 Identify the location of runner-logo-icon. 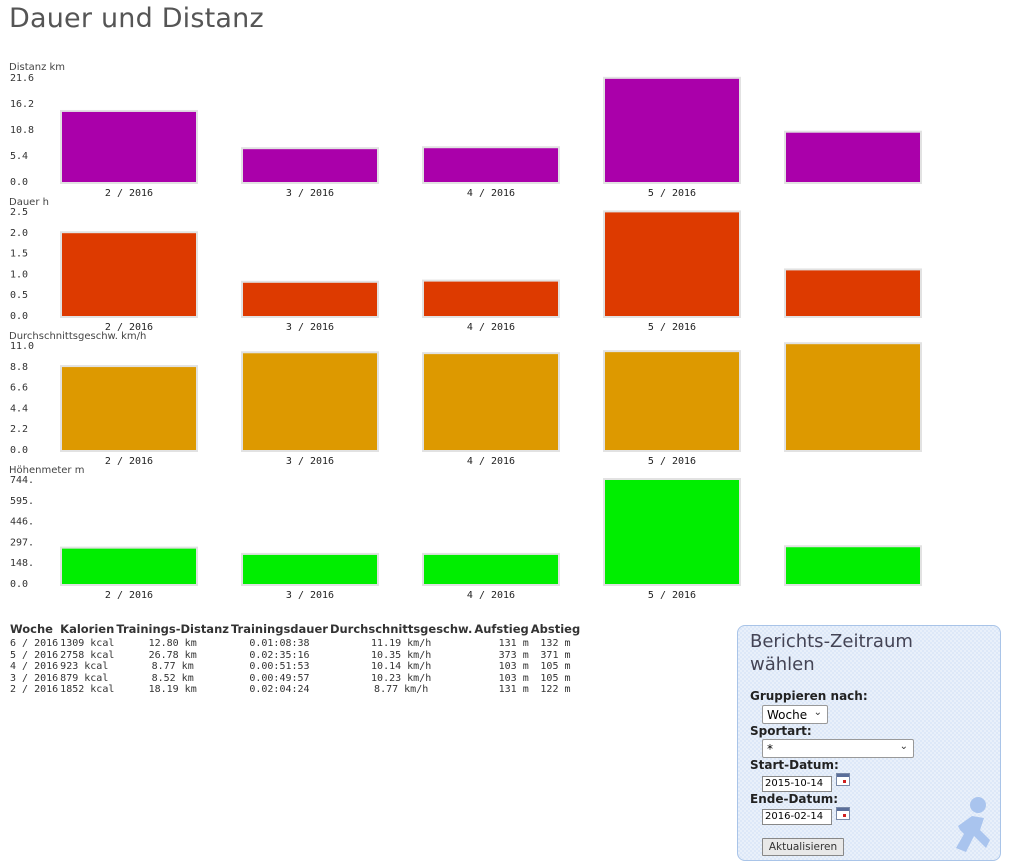
(973, 824).